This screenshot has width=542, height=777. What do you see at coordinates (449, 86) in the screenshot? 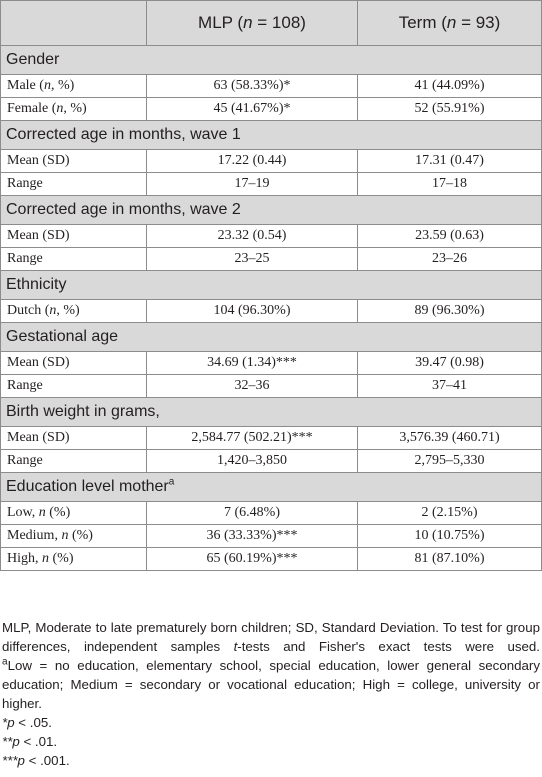
I see `term-value: 41 (44.09%)` at bounding box center [449, 86].